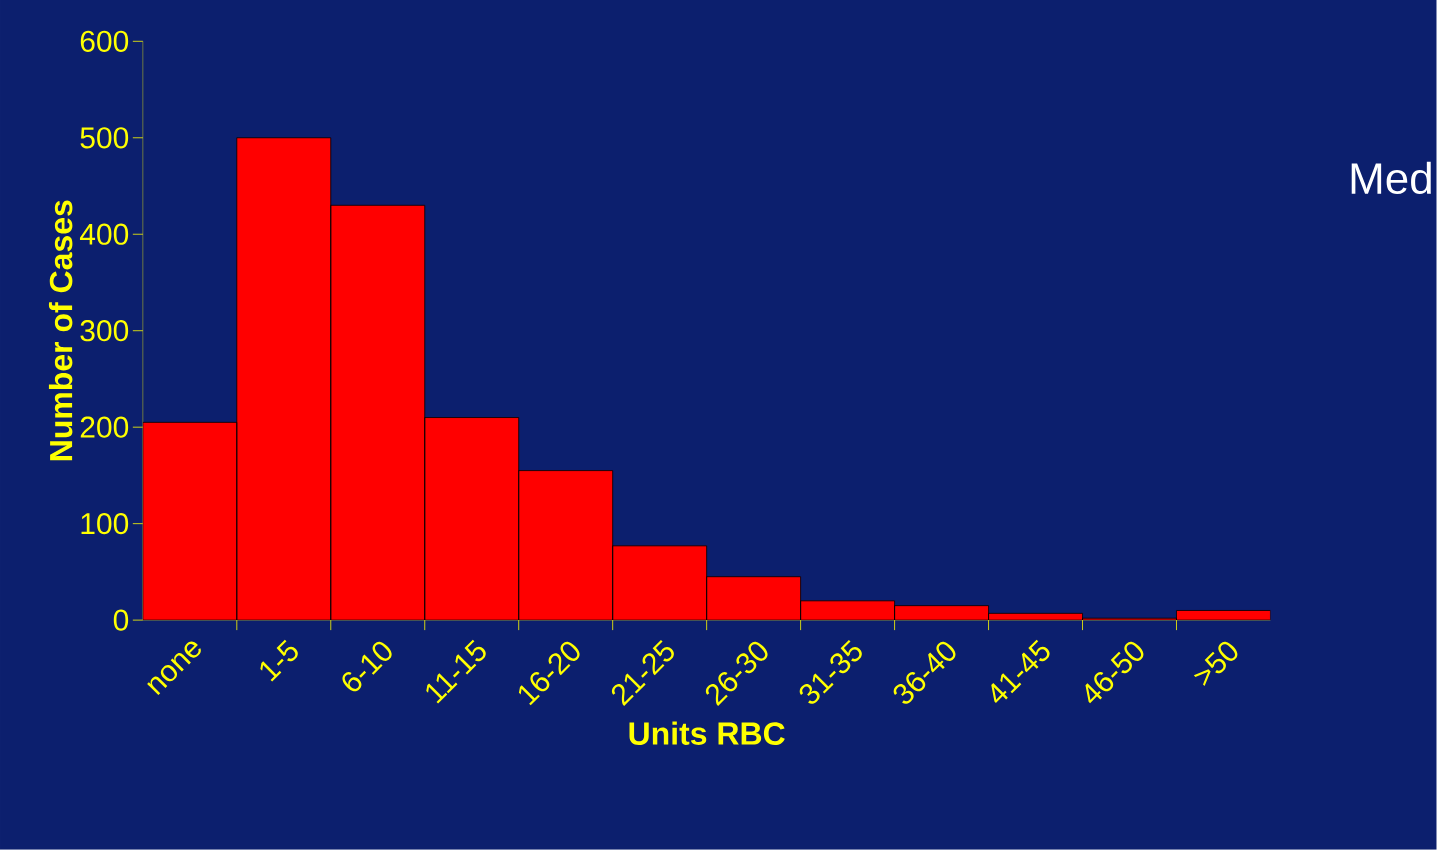 Image resolution: width=1437 pixels, height=850 pixels. I want to click on y-tick-label: 500, so click(104, 138).